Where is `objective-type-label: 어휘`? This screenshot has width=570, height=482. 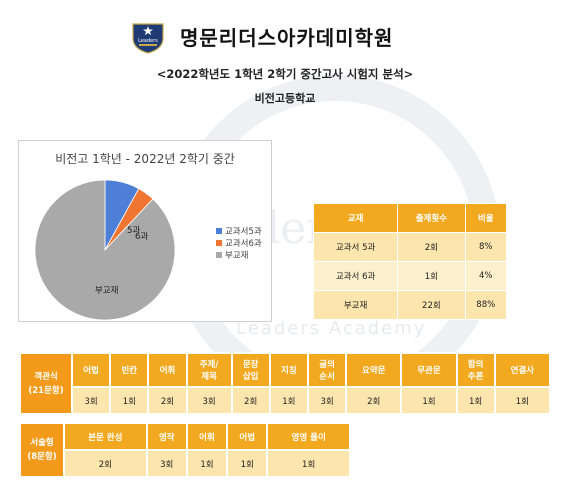
objective-type-label: 어휘 is located at coordinates (167, 371).